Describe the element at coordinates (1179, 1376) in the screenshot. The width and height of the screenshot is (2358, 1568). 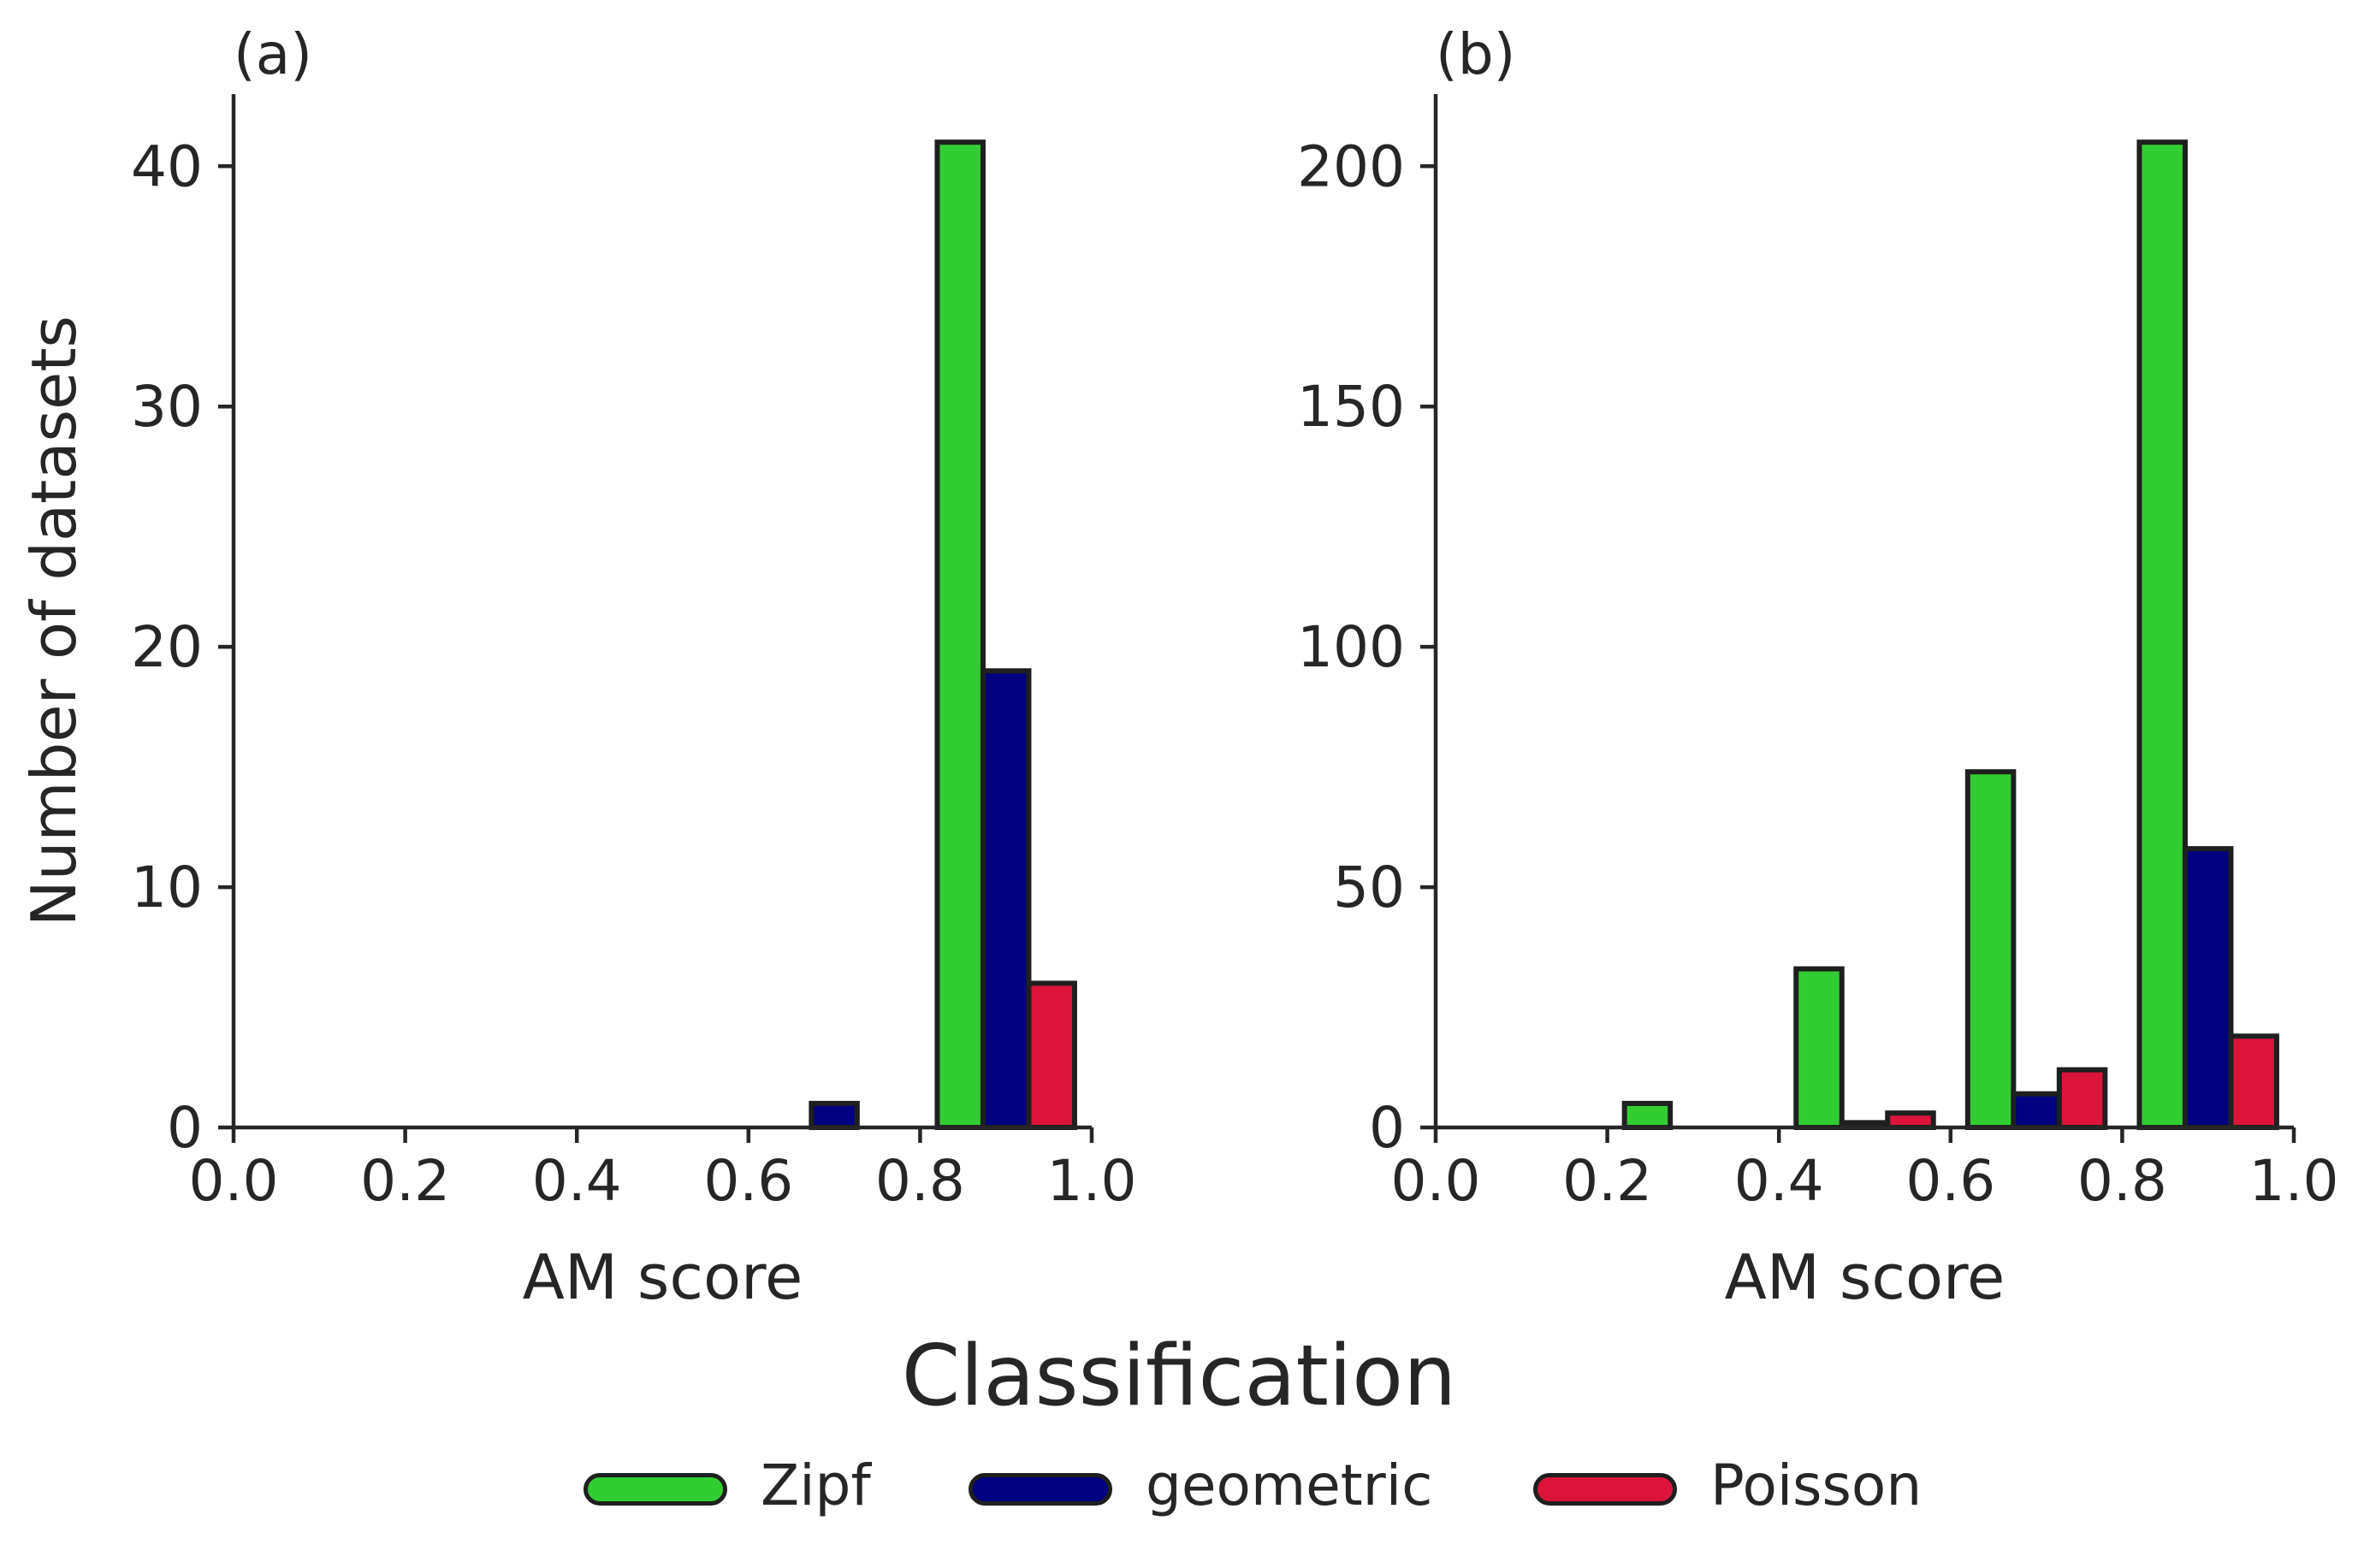
I see `legend-title: Classification` at that location.